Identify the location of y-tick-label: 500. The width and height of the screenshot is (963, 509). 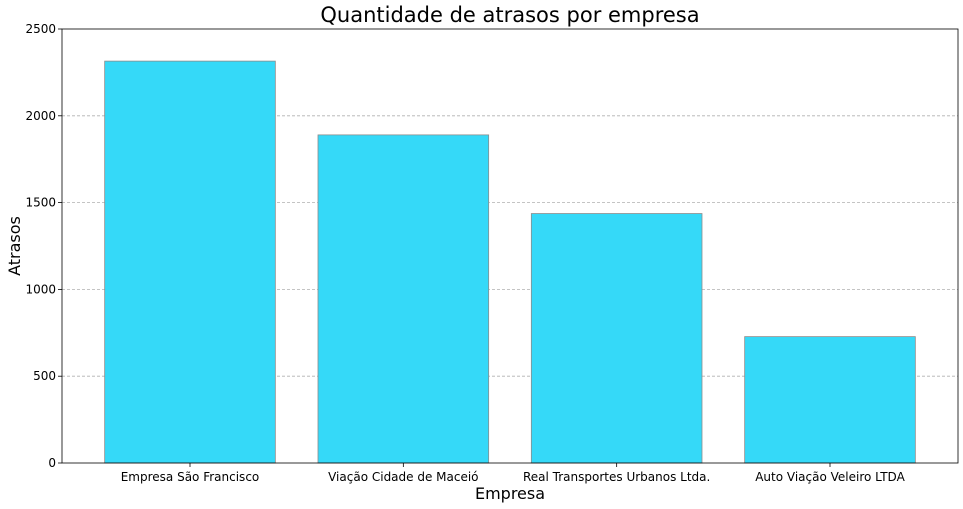
(44, 376).